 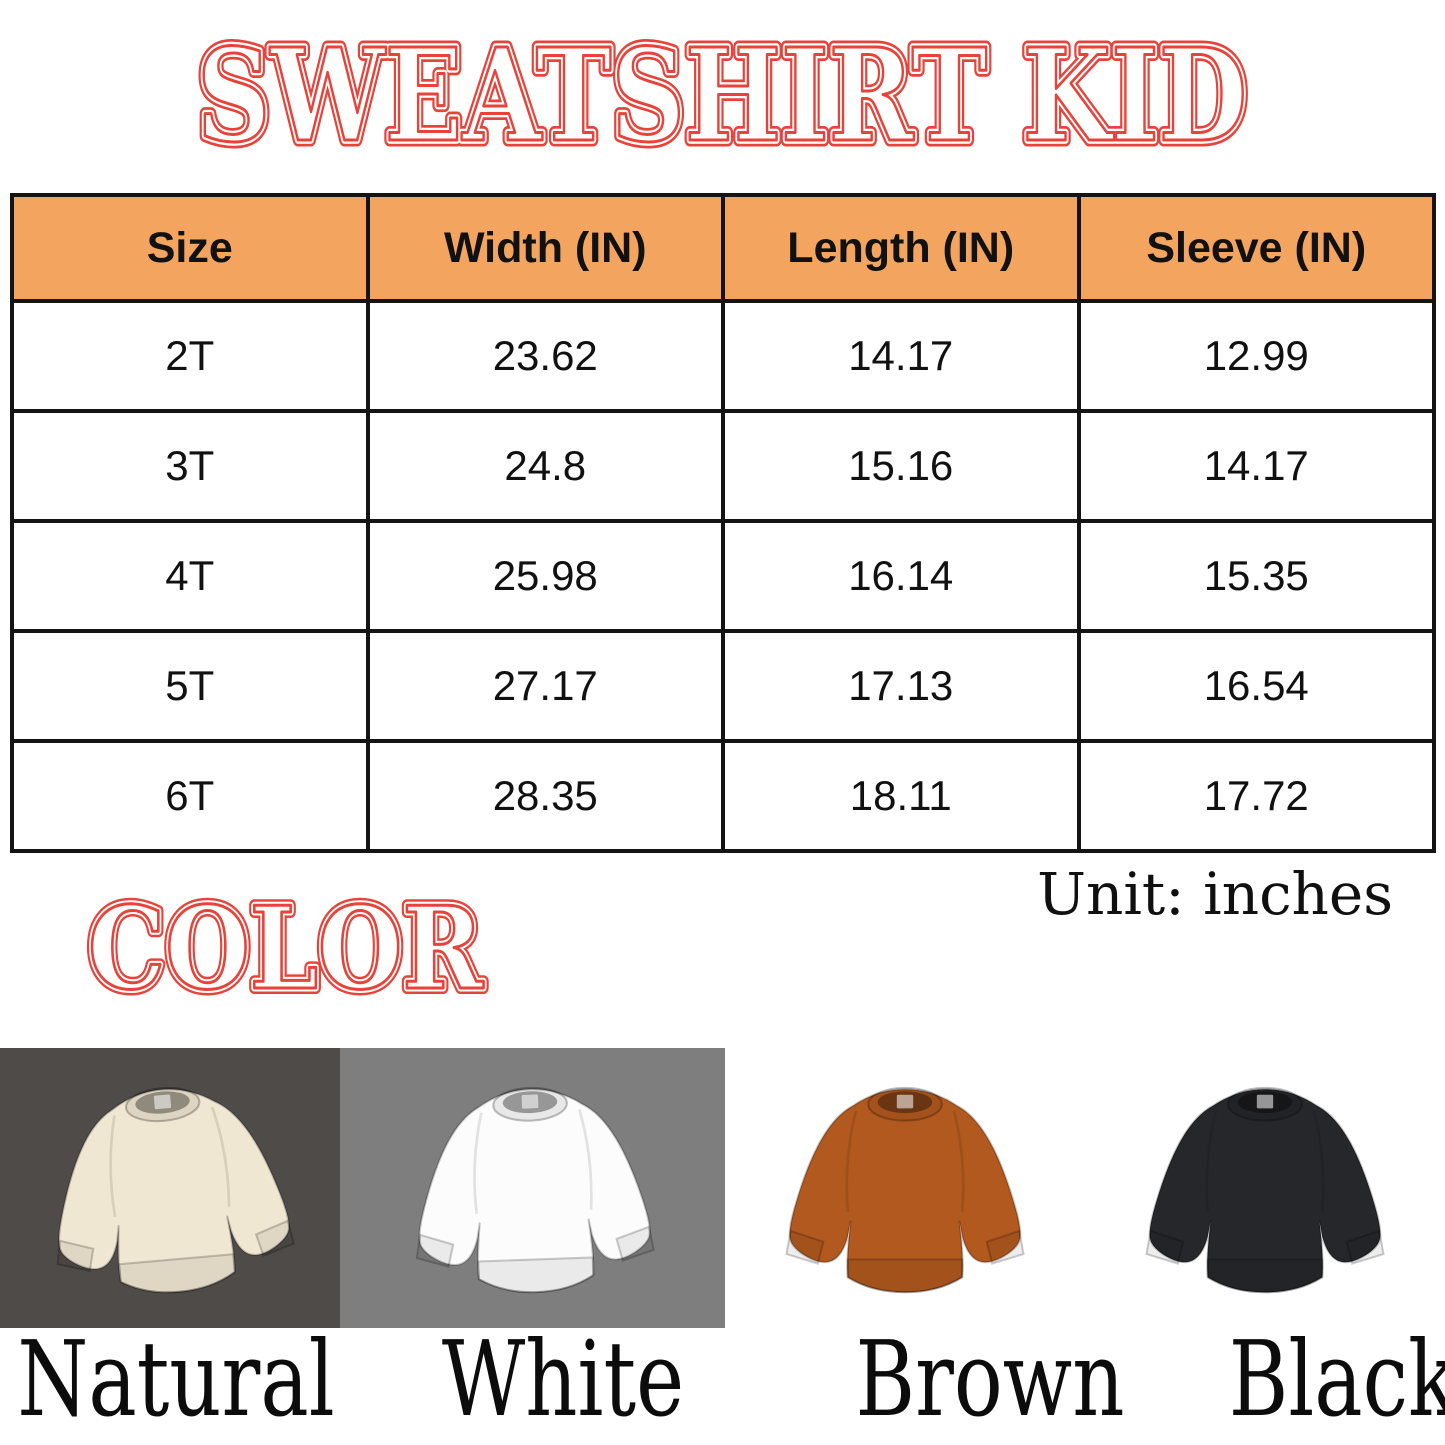 What do you see at coordinates (545, 466) in the screenshot?
I see `width-cell: 24.8` at bounding box center [545, 466].